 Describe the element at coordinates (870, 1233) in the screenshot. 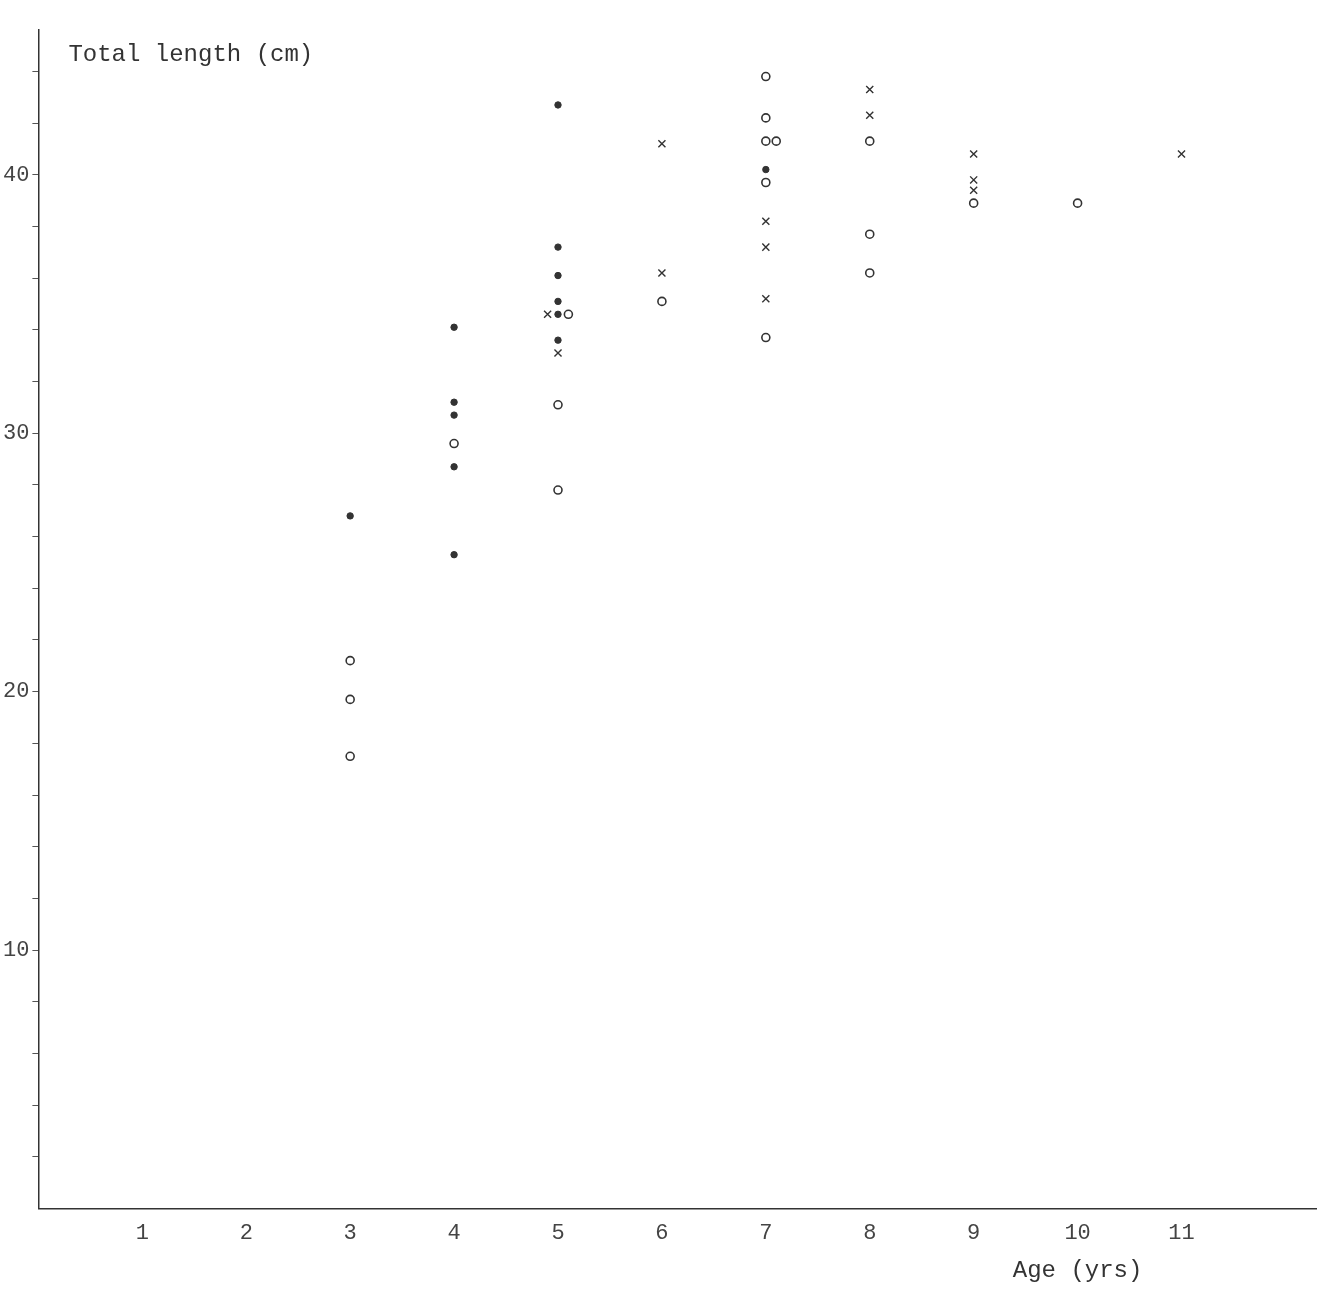

I see `x-tick-label: 8` at that location.